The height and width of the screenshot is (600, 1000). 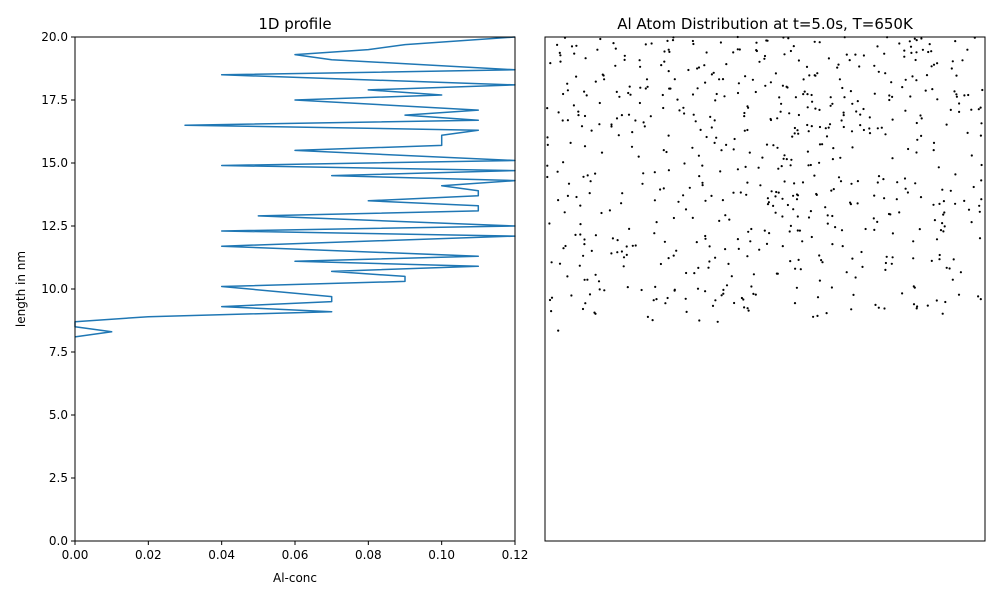 I want to click on y-tick-label: 15.0, so click(x=54, y=163).